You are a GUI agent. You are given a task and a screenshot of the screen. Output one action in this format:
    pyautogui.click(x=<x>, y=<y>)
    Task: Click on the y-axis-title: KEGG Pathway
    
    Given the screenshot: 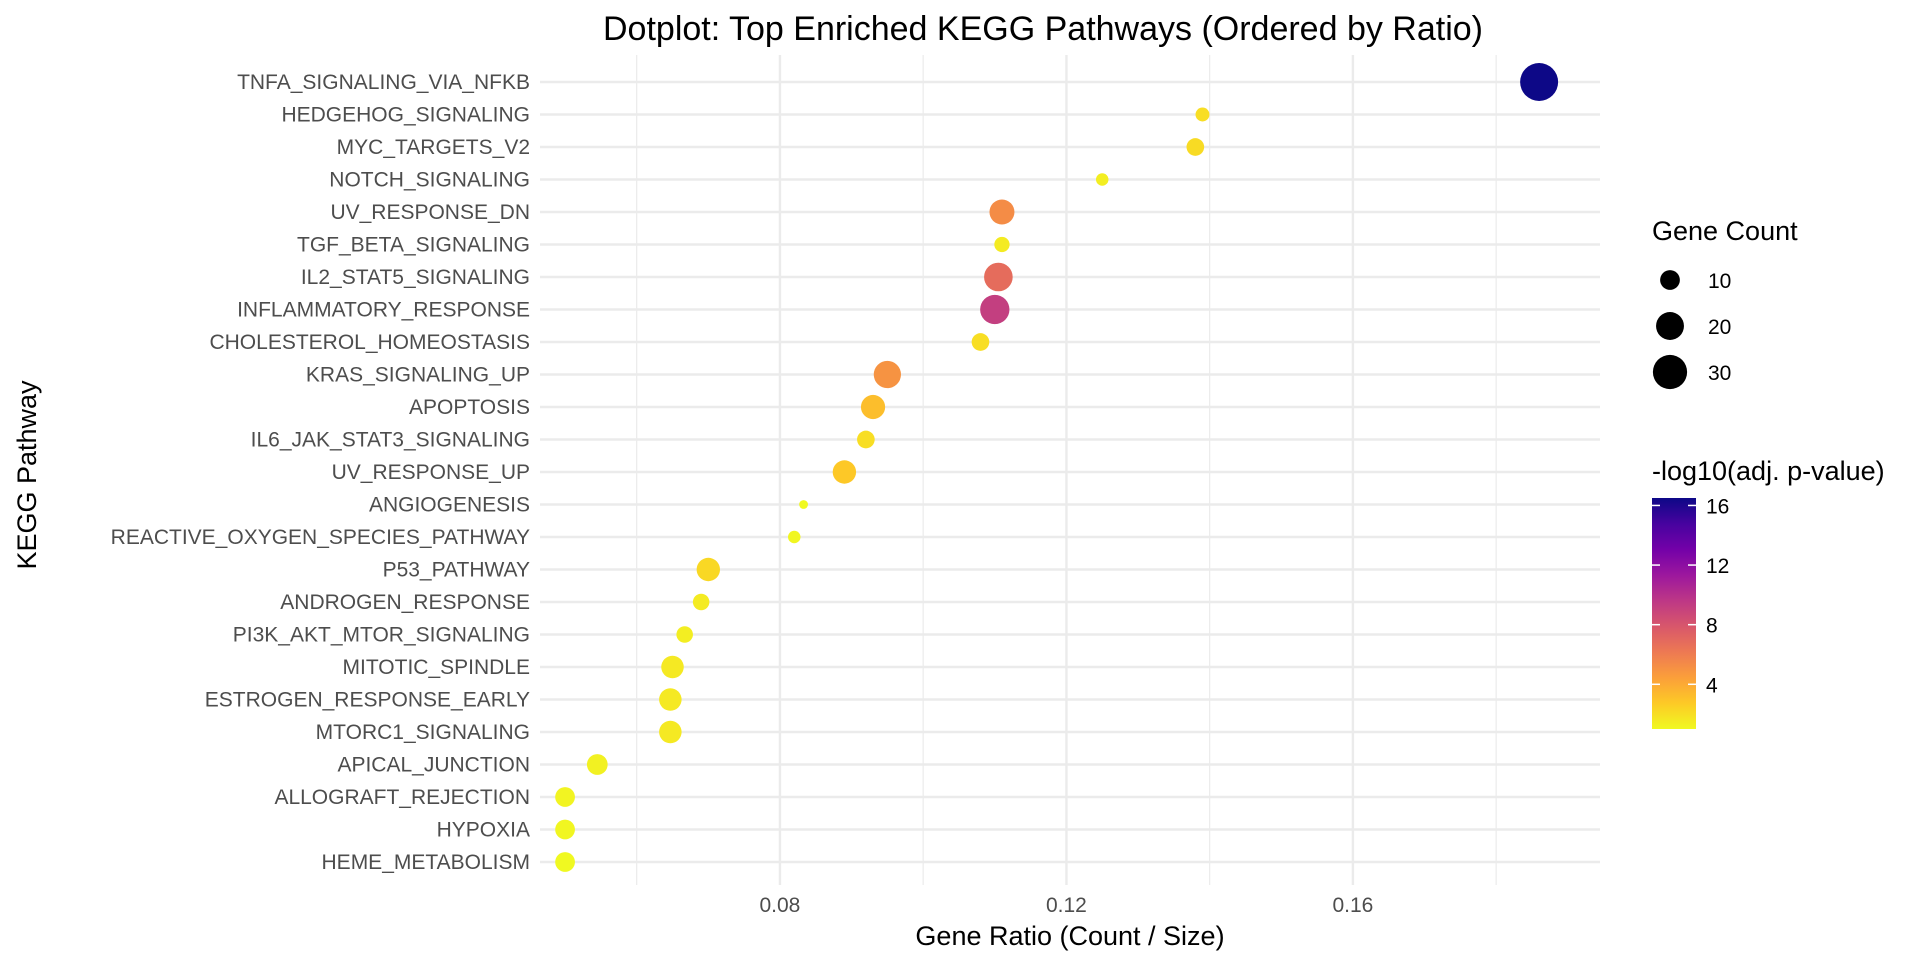 What is the action you would take?
    pyautogui.click(x=27, y=475)
    